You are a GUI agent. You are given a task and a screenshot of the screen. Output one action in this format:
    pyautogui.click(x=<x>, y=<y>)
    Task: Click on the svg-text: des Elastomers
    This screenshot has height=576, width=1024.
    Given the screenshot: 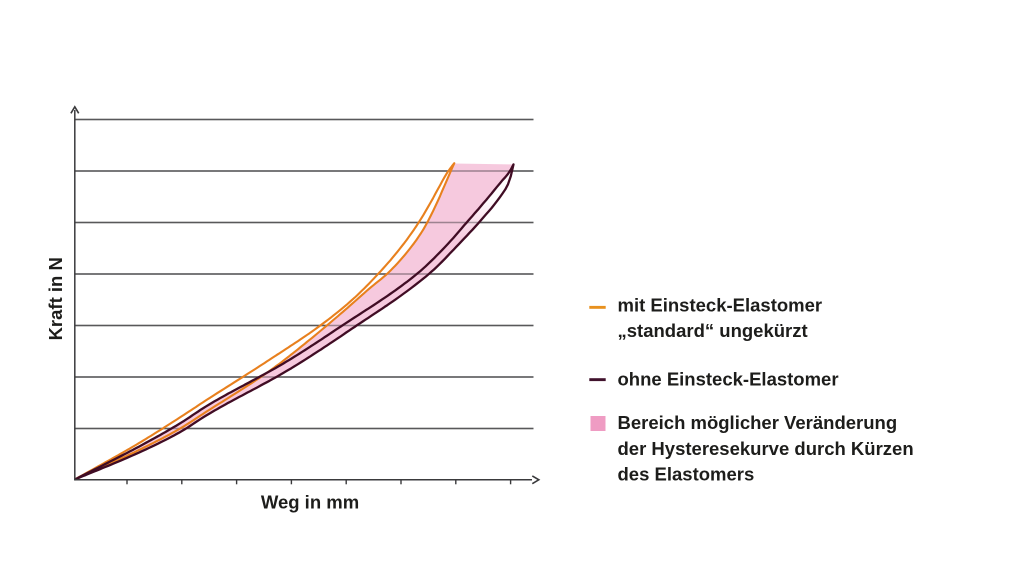 What is the action you would take?
    pyautogui.click(x=686, y=473)
    